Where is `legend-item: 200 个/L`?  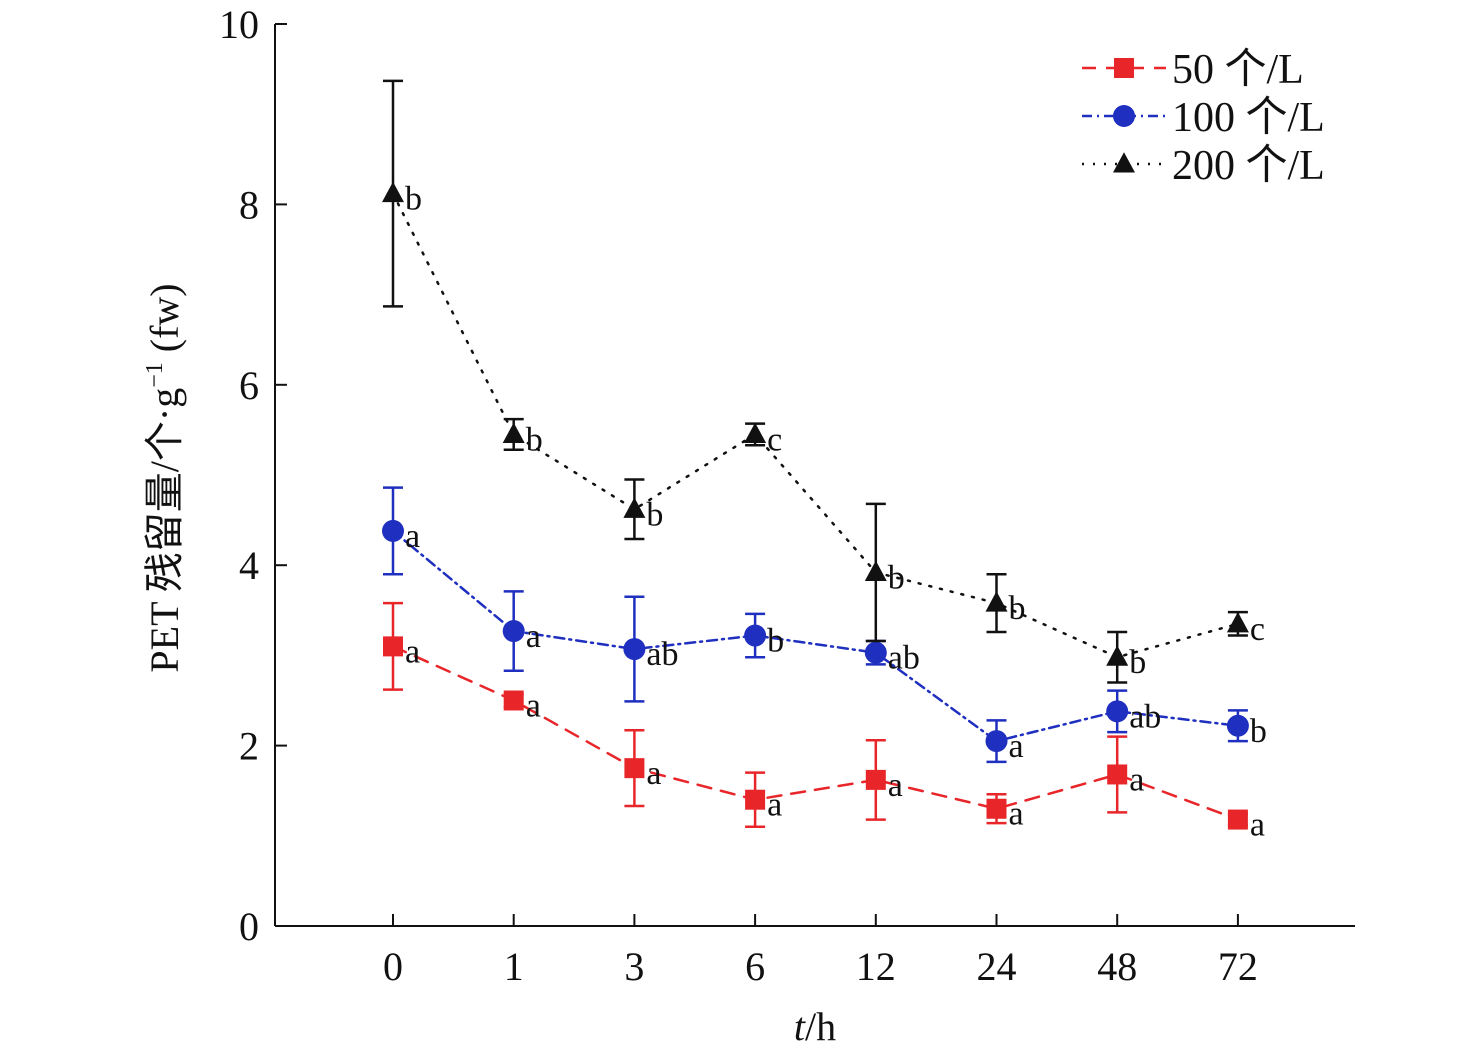
legend-item: 200 个/L is located at coordinates (1203, 166).